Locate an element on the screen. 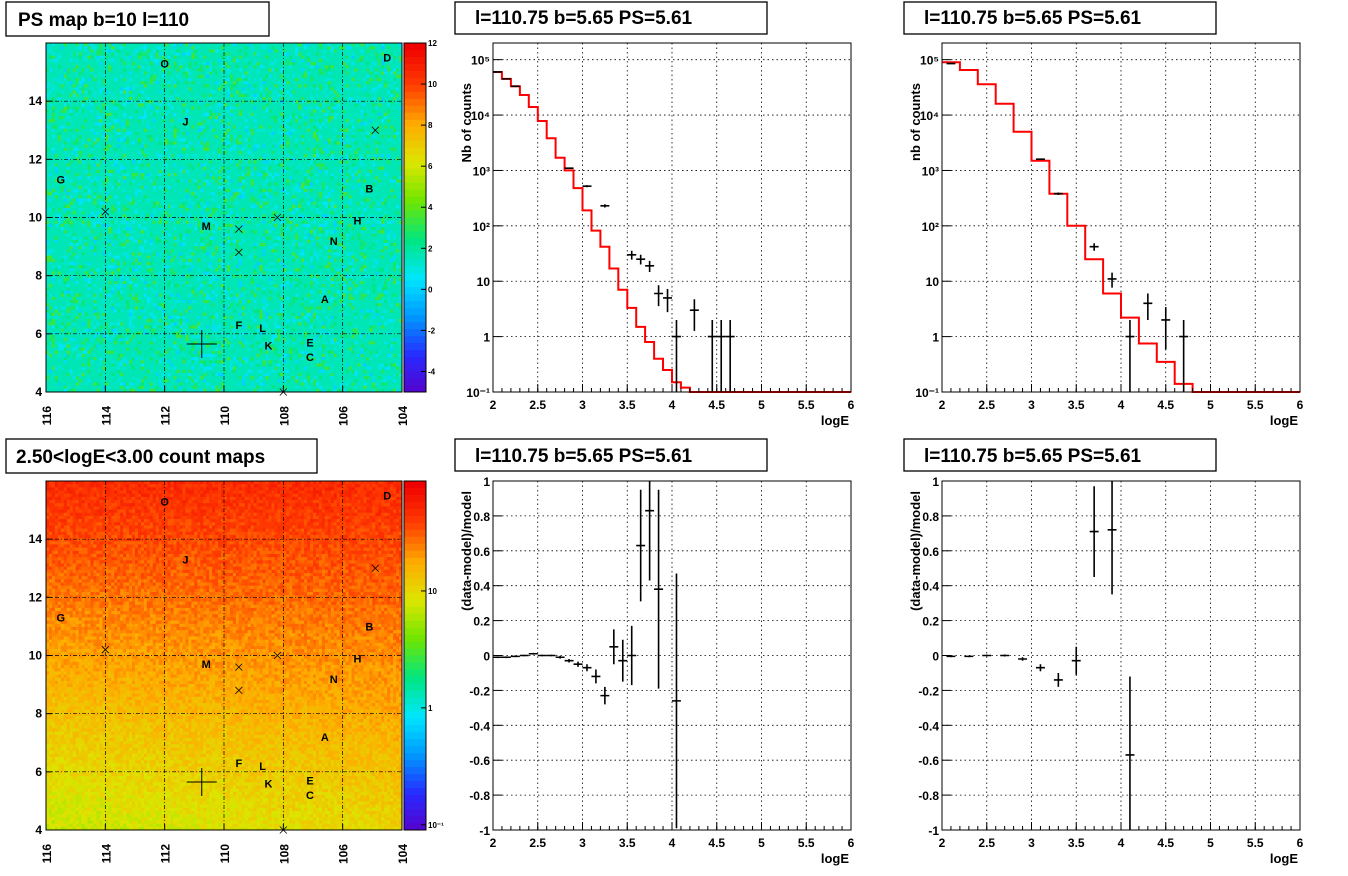  y-tick-label: -0.8 is located at coordinates (928, 796).